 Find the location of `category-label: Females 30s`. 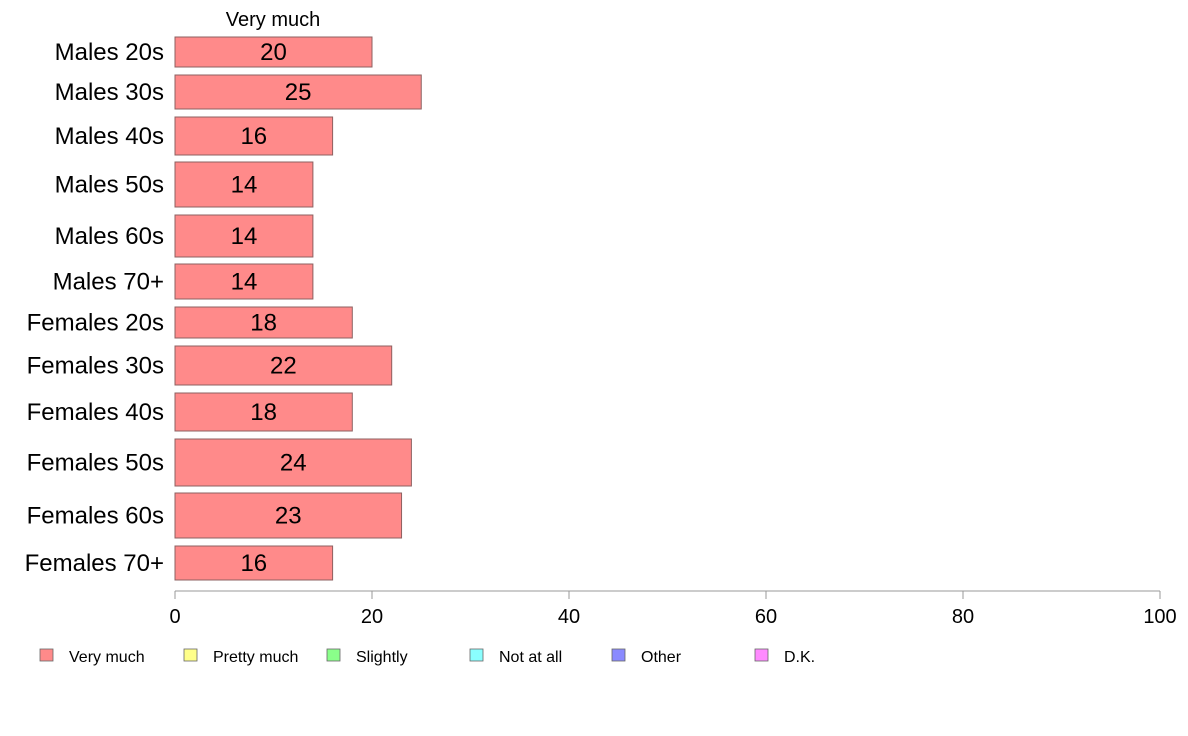

category-label: Females 30s is located at coordinates (95, 366).